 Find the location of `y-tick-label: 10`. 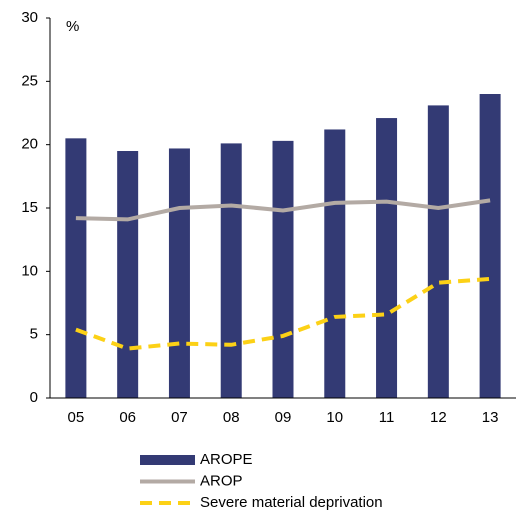

y-tick-label: 10 is located at coordinates (29, 270).